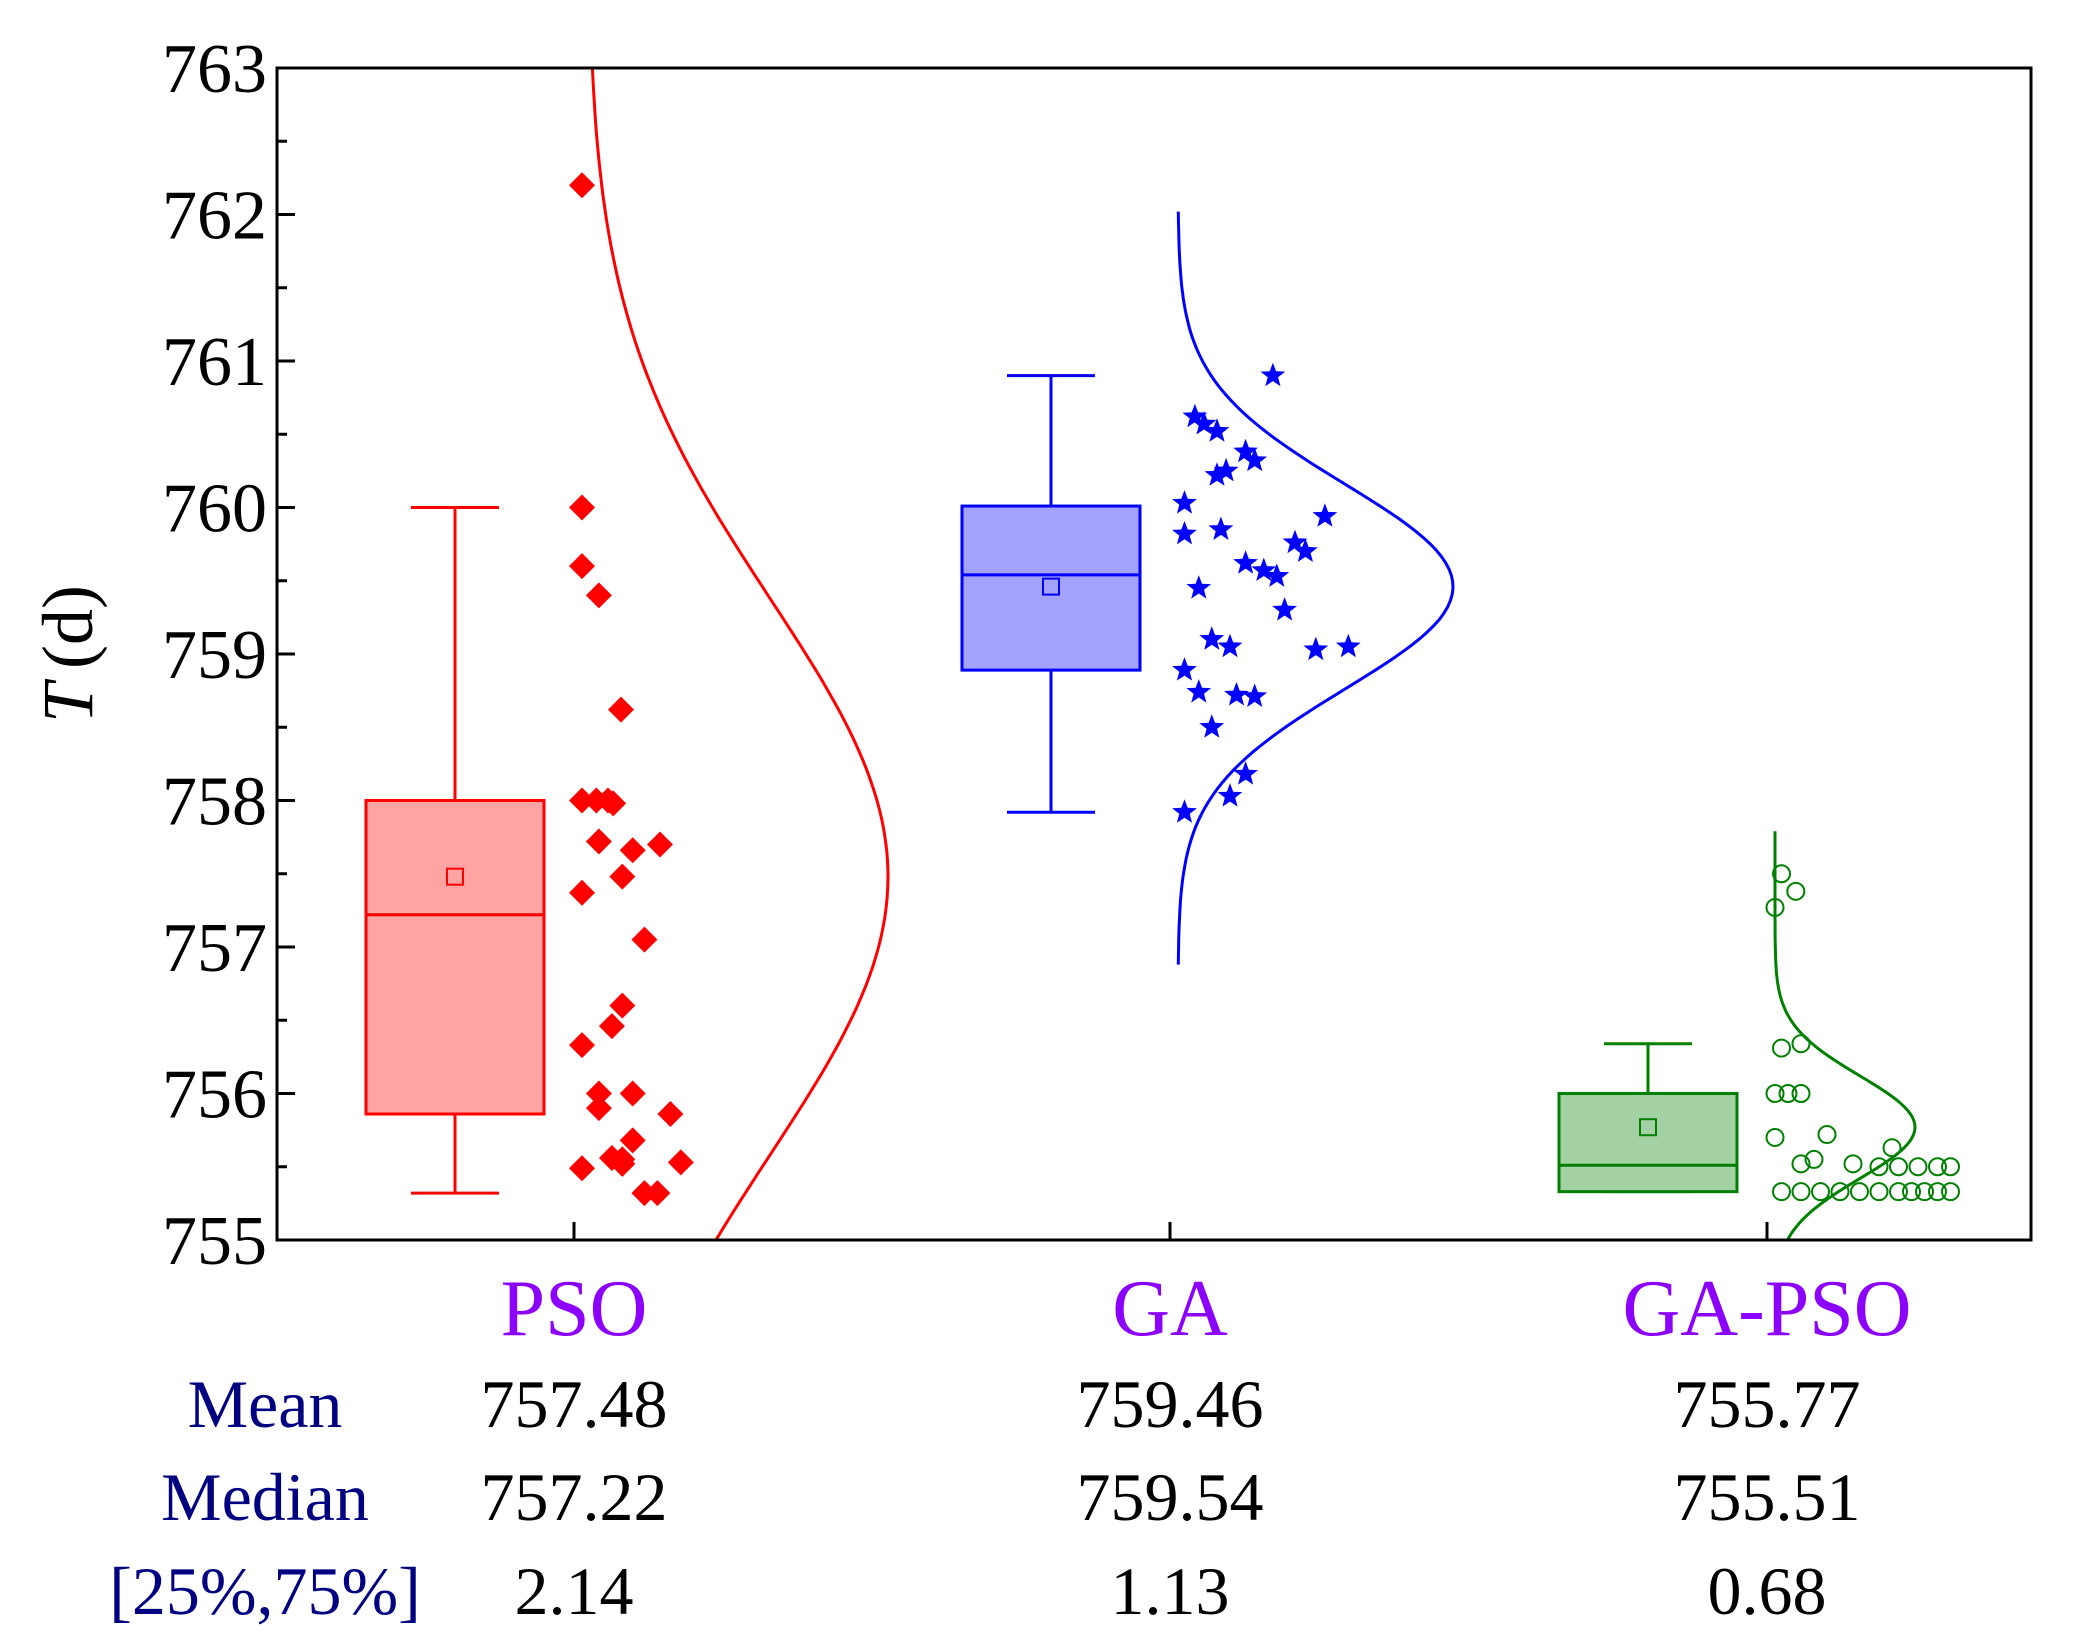 This screenshot has width=2088, height=1644. I want to click on y-axis-label: T (d), so click(68, 654).